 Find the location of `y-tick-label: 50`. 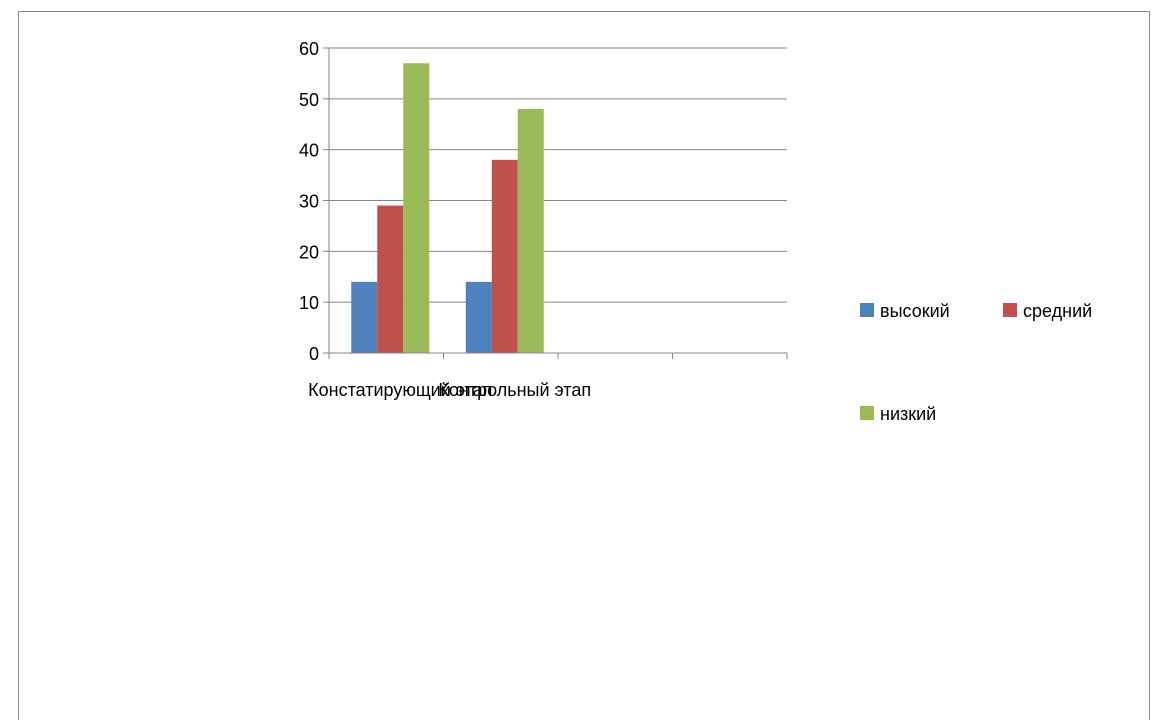

y-tick-label: 50 is located at coordinates (309, 100).